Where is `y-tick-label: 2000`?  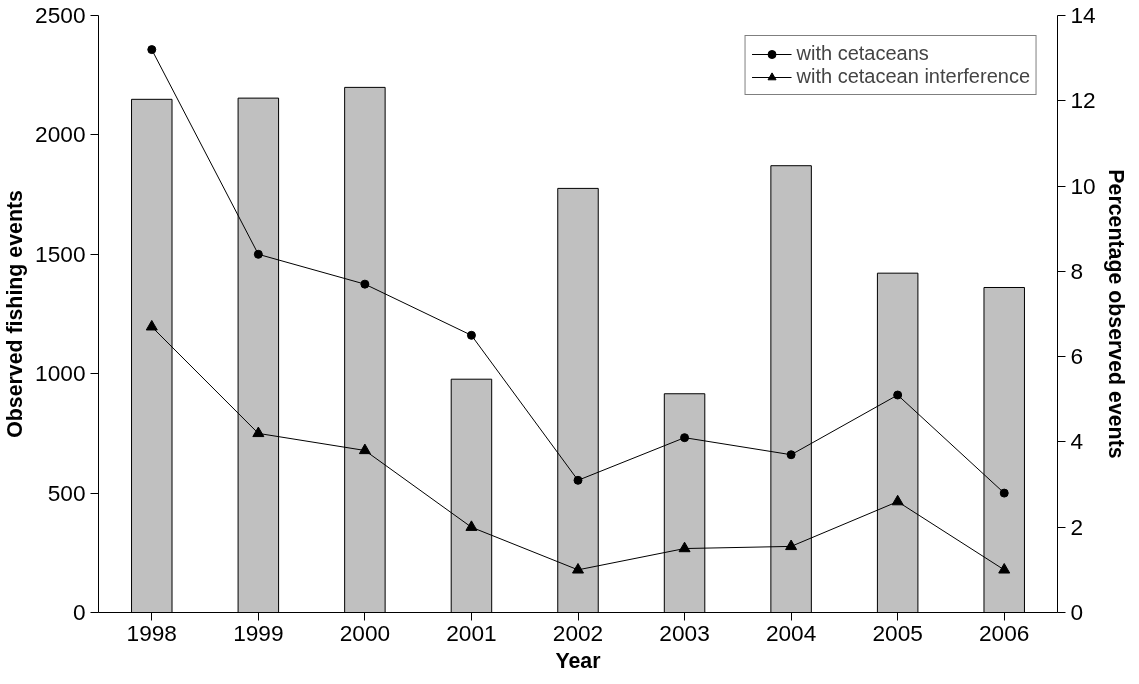
y-tick-label: 2000 is located at coordinates (60, 134).